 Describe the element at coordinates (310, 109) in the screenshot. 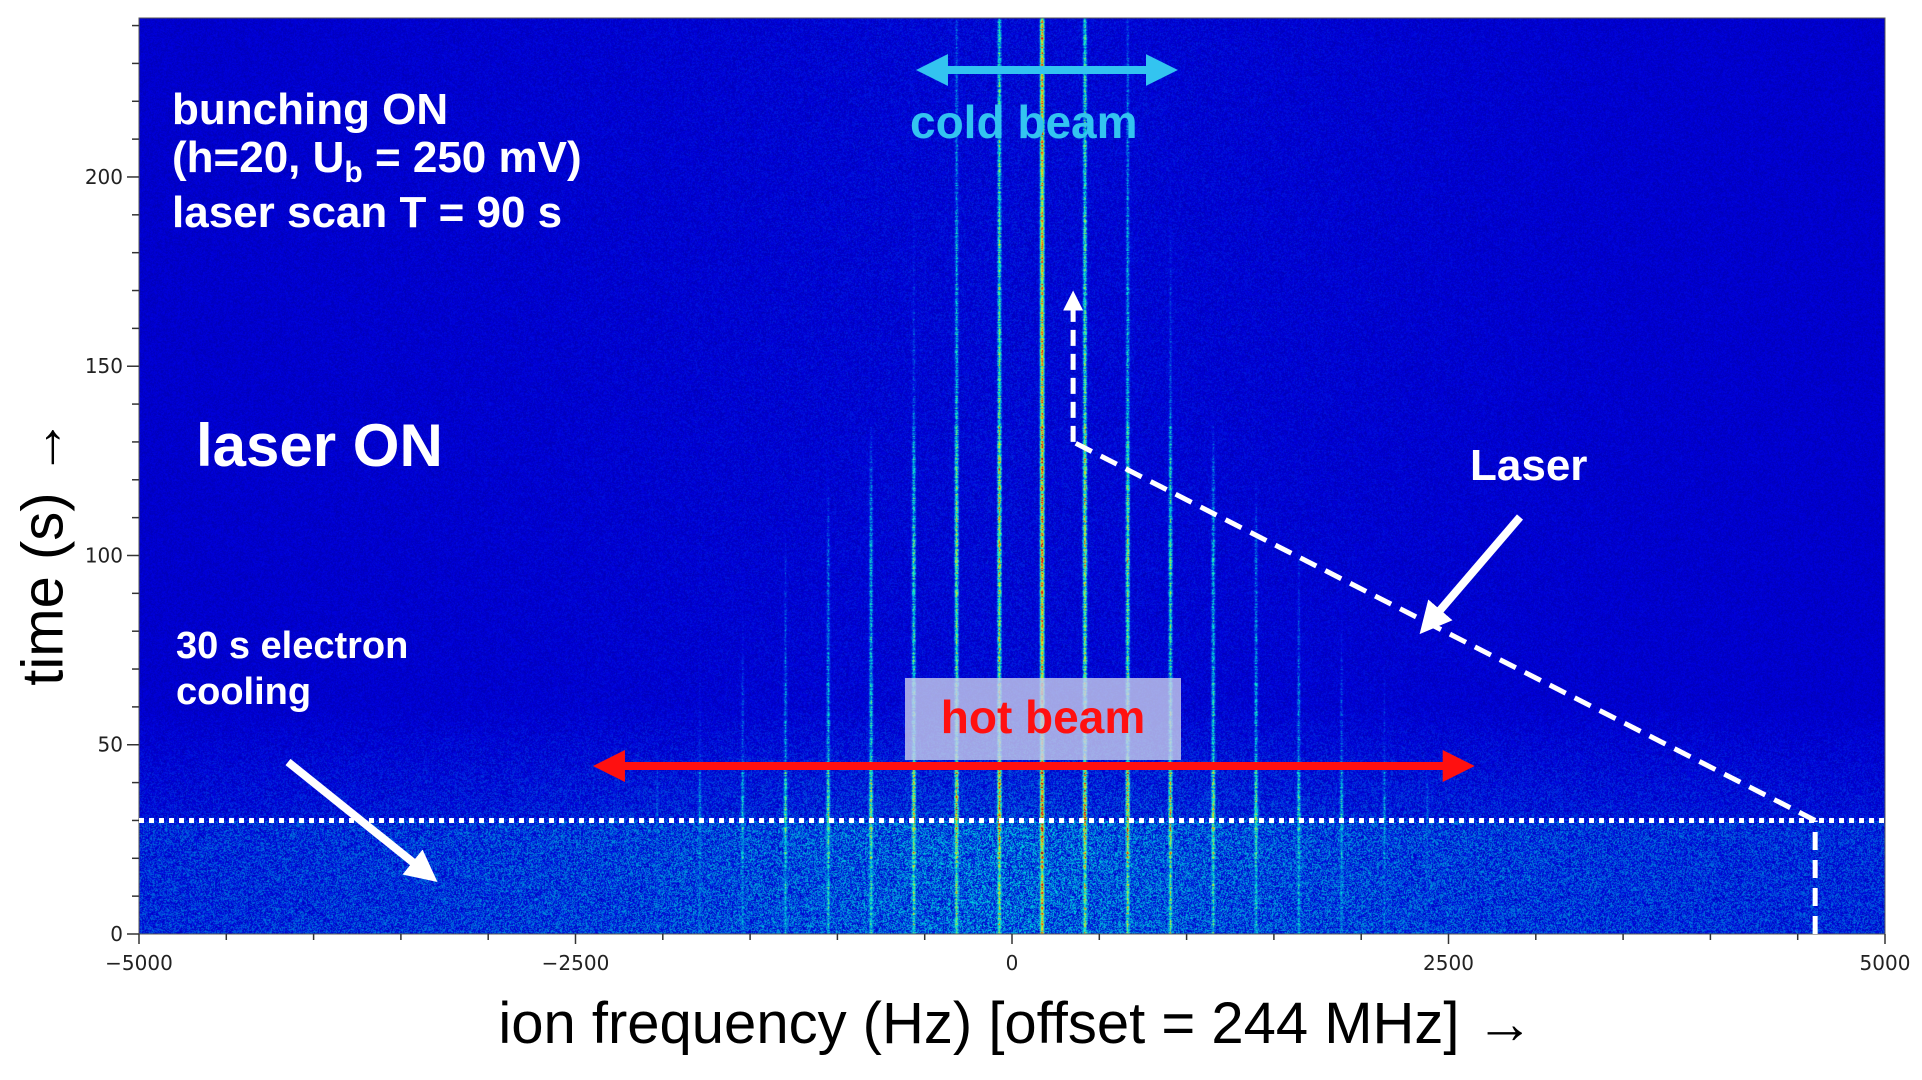

I see `bunching-line-1: bunching ON` at that location.